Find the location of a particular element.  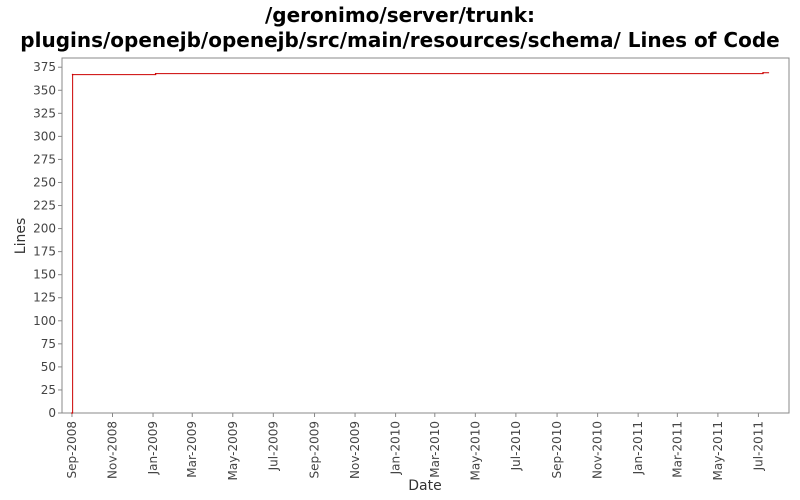

x-tick-label: Sep-2010 is located at coordinates (557, 450).